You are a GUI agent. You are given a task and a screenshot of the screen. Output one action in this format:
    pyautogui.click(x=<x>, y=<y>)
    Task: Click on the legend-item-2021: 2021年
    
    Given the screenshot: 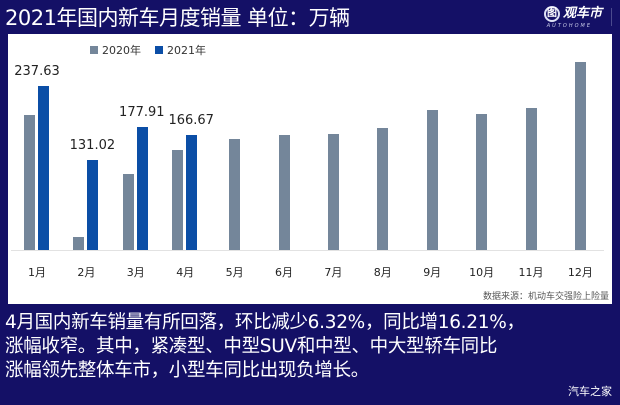 What is the action you would take?
    pyautogui.click(x=180, y=50)
    